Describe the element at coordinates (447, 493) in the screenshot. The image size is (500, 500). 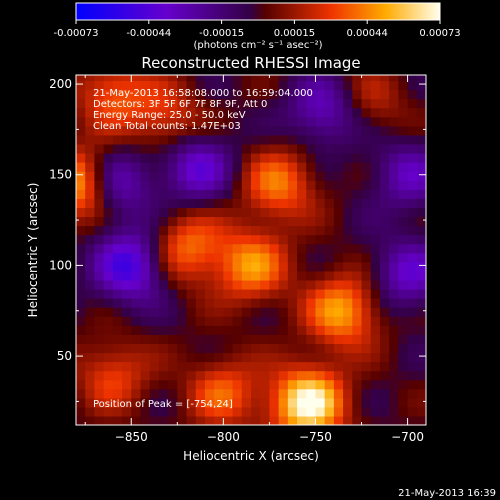
I see `footer-timestamp: 21-May-2013 16:39` at that location.